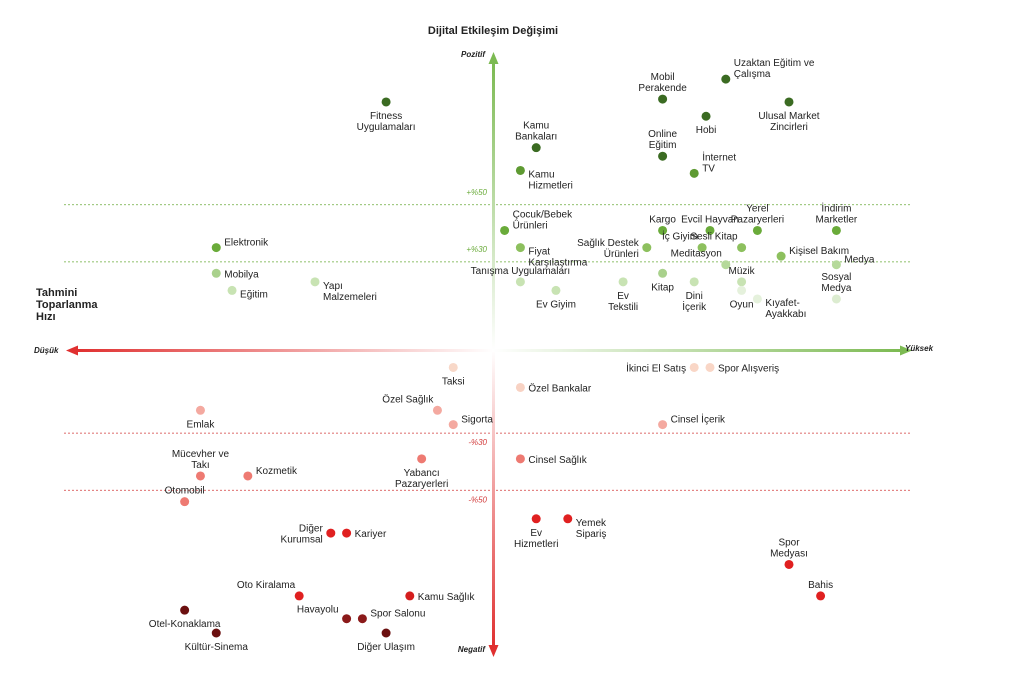 The width and height of the screenshot is (1024, 688). What do you see at coordinates (493, 498) in the screenshot?
I see `y-axis-negative` at bounding box center [493, 498].